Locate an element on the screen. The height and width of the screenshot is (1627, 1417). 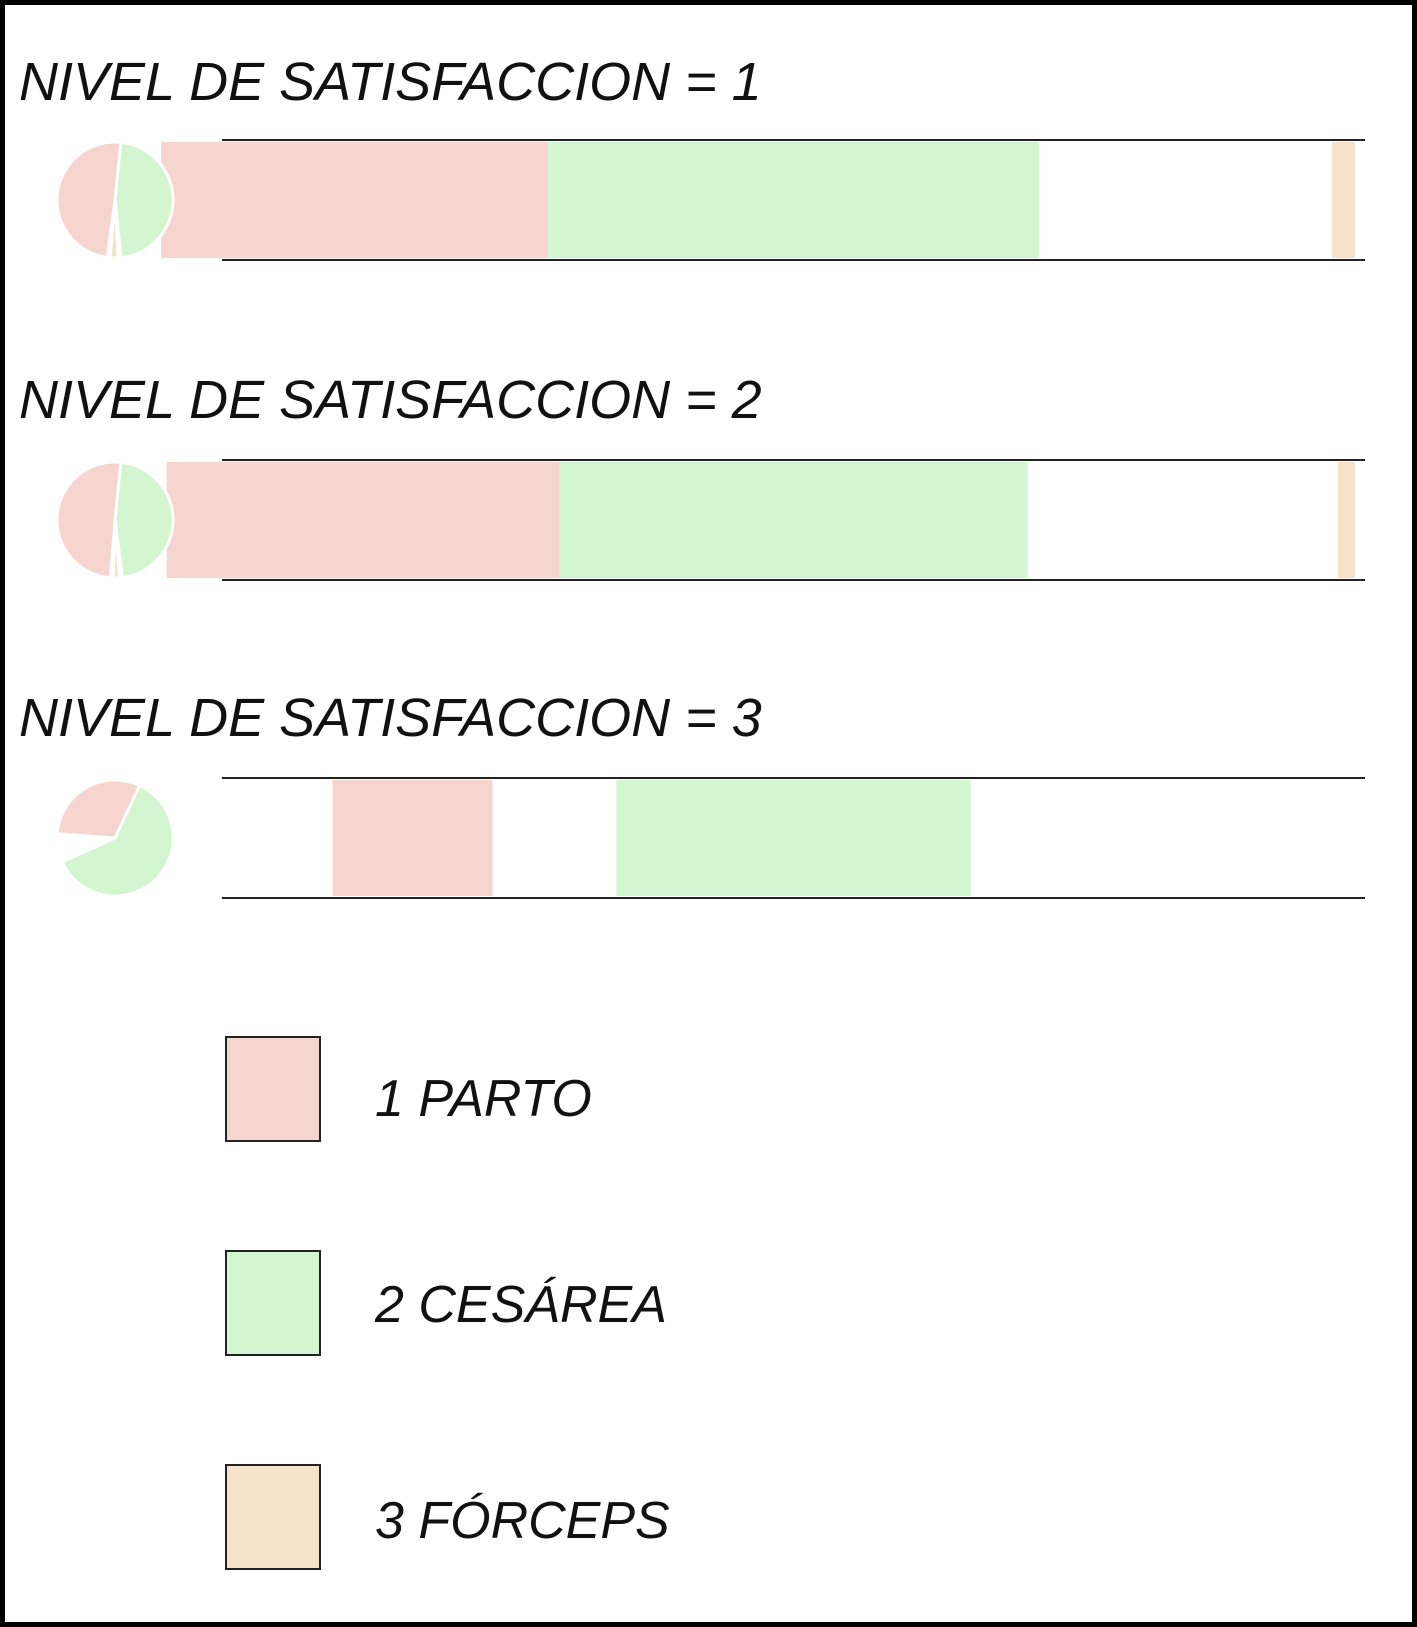
panel-title: NIVEL DE SATISFACCION = 2 is located at coordinates (390, 400).